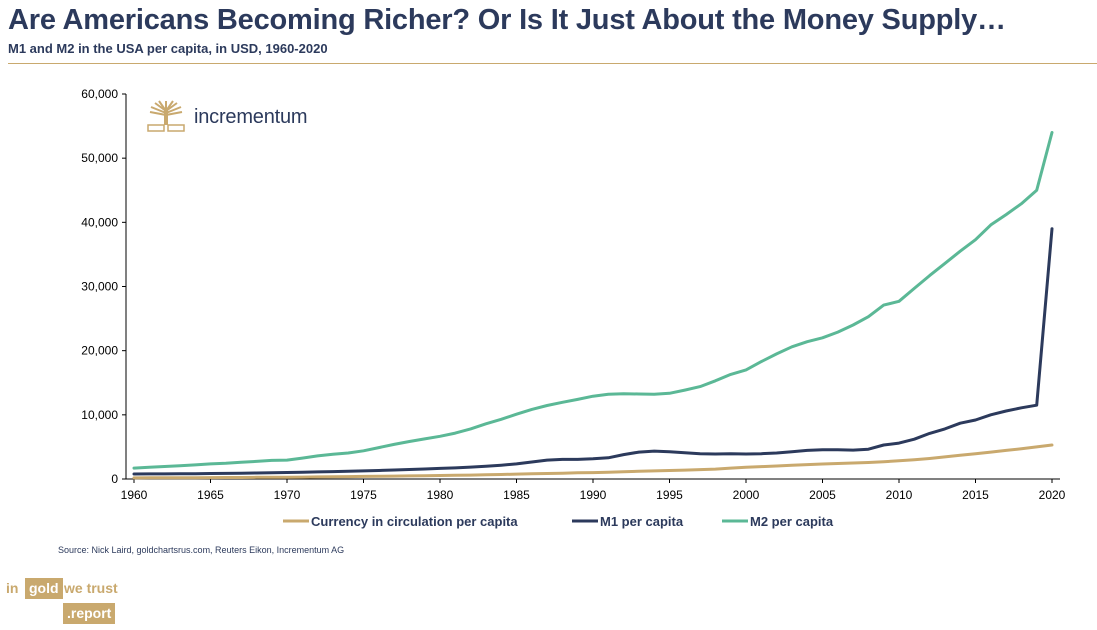 The width and height of the screenshot is (1097, 630). I want to click on x-tick-label: 1975, so click(363, 495).